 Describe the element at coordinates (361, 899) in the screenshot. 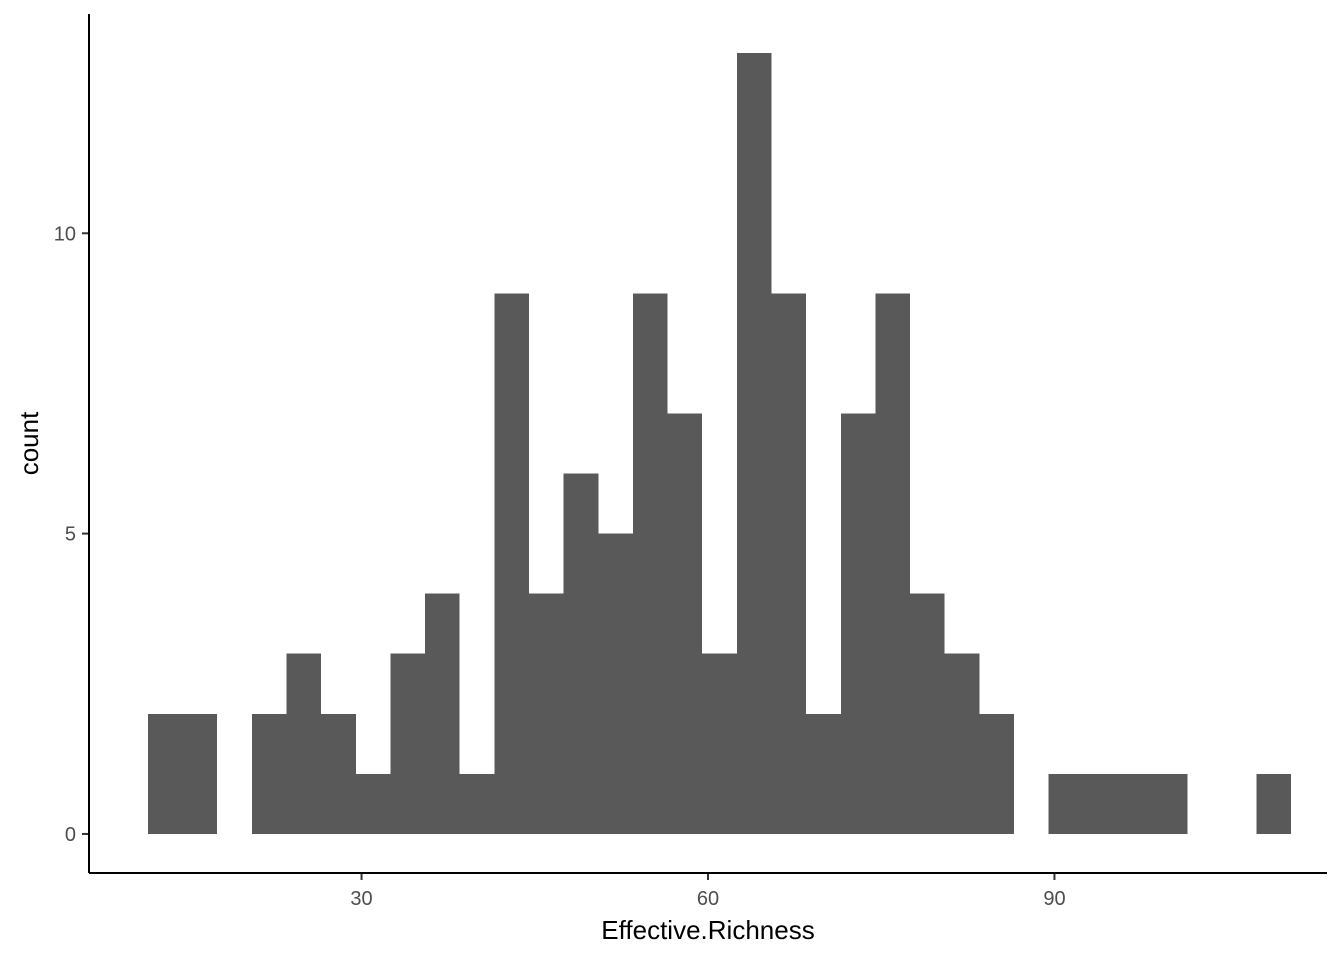

I see `x-tick-label-30: 30` at that location.